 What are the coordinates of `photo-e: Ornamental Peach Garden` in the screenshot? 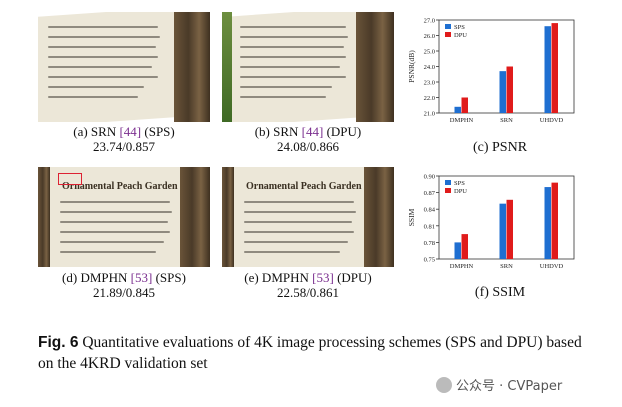 It's located at (308, 217).